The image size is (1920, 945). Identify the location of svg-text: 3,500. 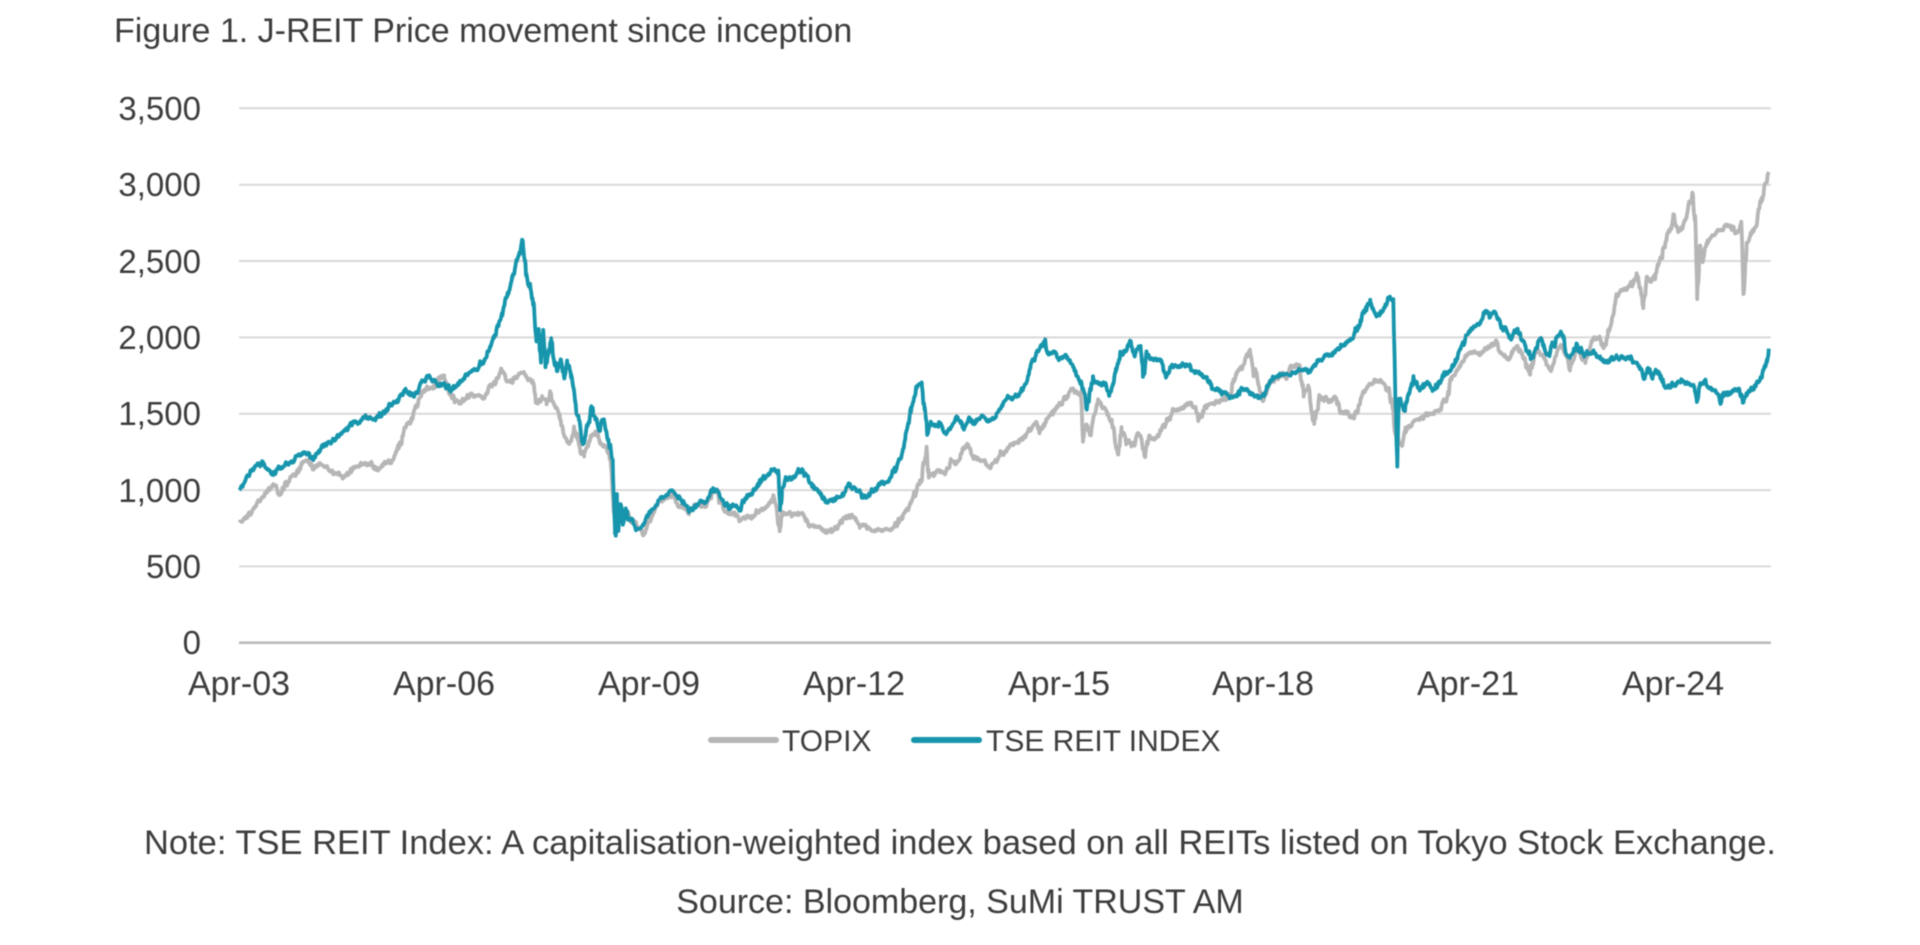
(159, 108).